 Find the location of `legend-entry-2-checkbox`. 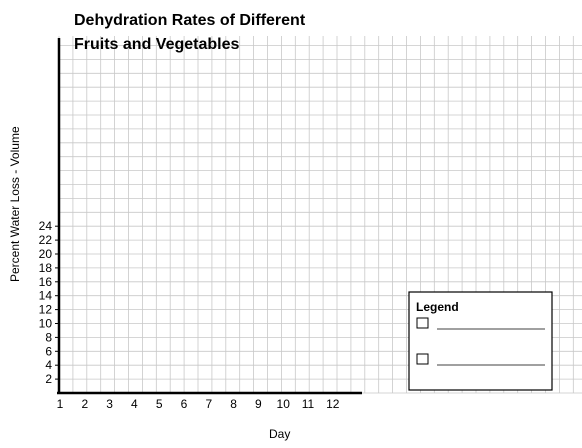

legend-entry-2-checkbox is located at coordinates (422, 359).